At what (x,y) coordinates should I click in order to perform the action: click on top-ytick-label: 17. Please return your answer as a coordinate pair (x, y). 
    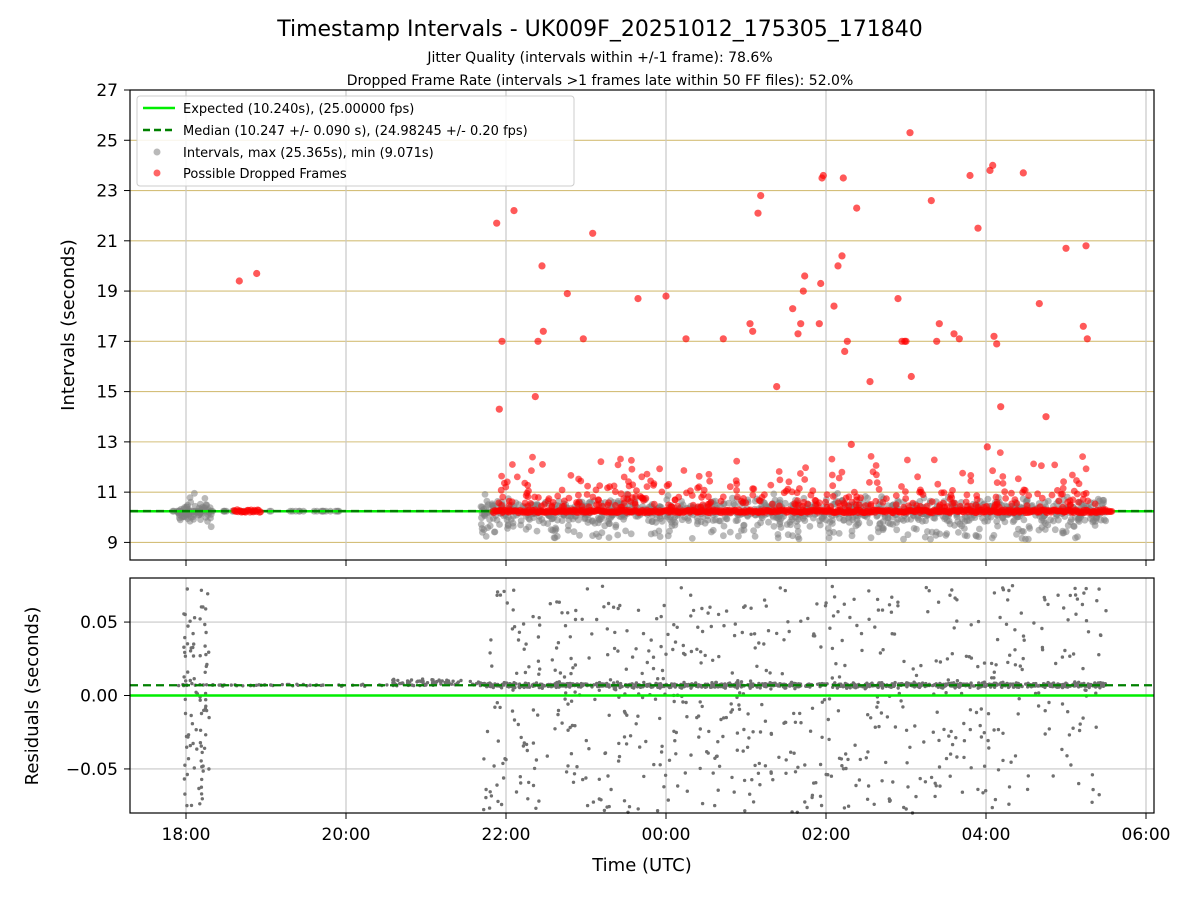
    Looking at the image, I should click on (107, 342).